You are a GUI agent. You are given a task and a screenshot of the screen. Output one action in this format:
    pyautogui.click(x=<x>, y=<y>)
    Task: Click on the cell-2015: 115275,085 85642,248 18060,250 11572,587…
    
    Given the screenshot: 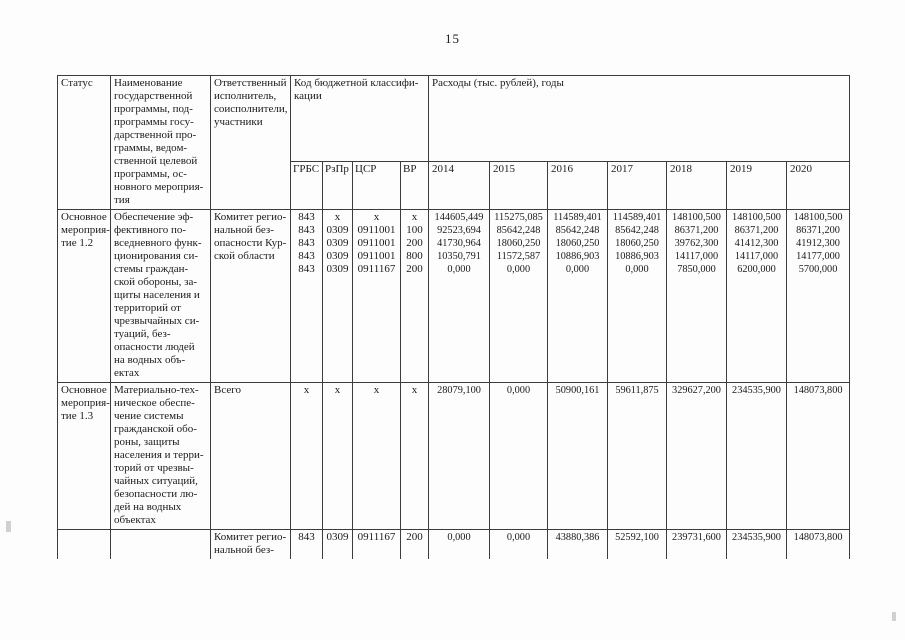 What is the action you would take?
    pyautogui.click(x=519, y=296)
    